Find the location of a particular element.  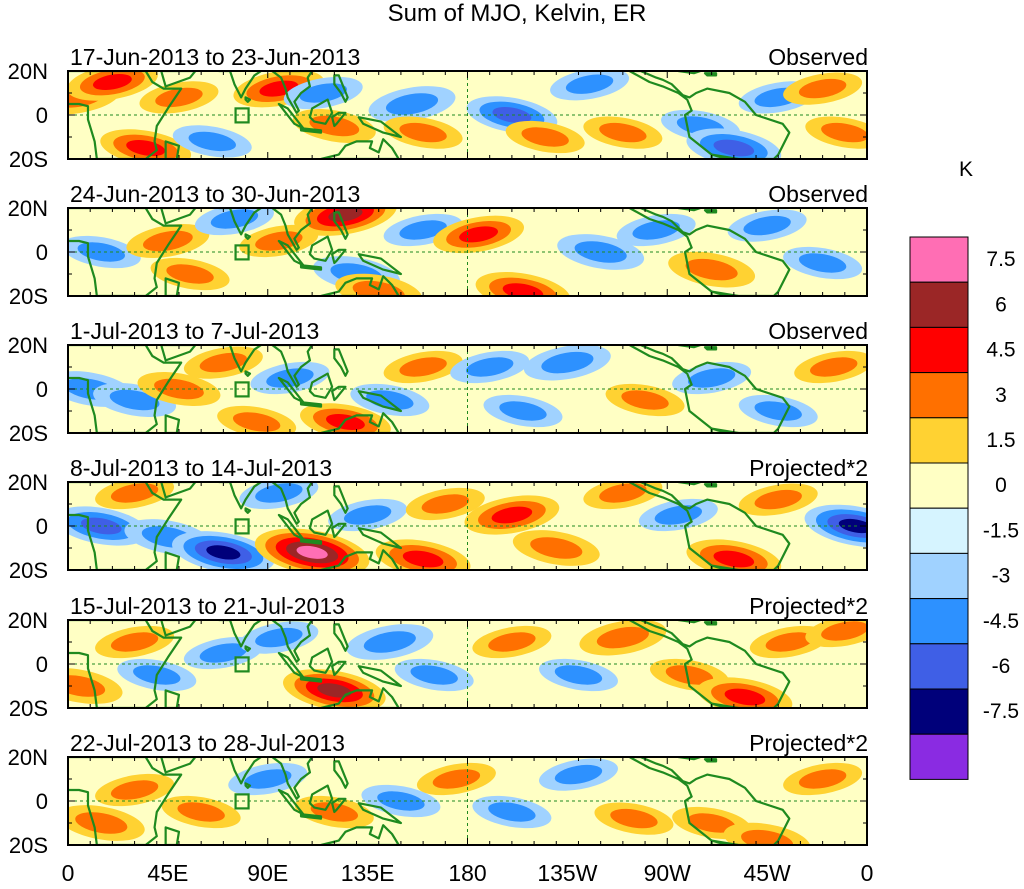

anomaly-field is located at coordinates (467, 801).